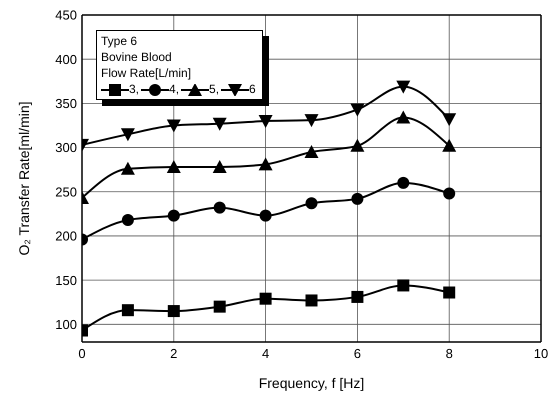  I want to click on legend-label: 4,, so click(174, 89).